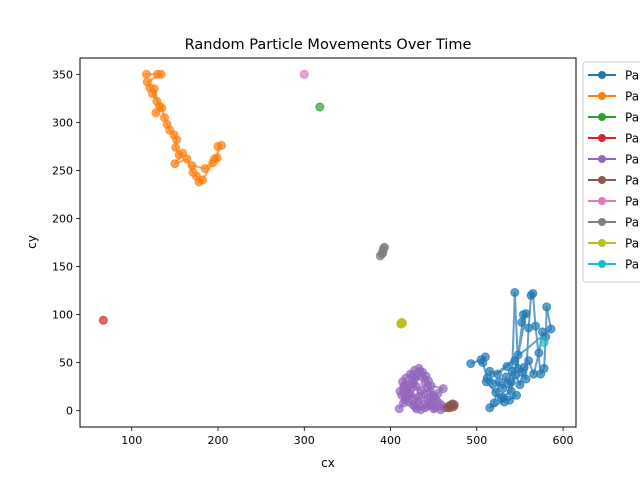 This screenshot has height=480, width=640. Describe the element at coordinates (328, 463) in the screenshot. I see `x-axis-label: cx` at that location.